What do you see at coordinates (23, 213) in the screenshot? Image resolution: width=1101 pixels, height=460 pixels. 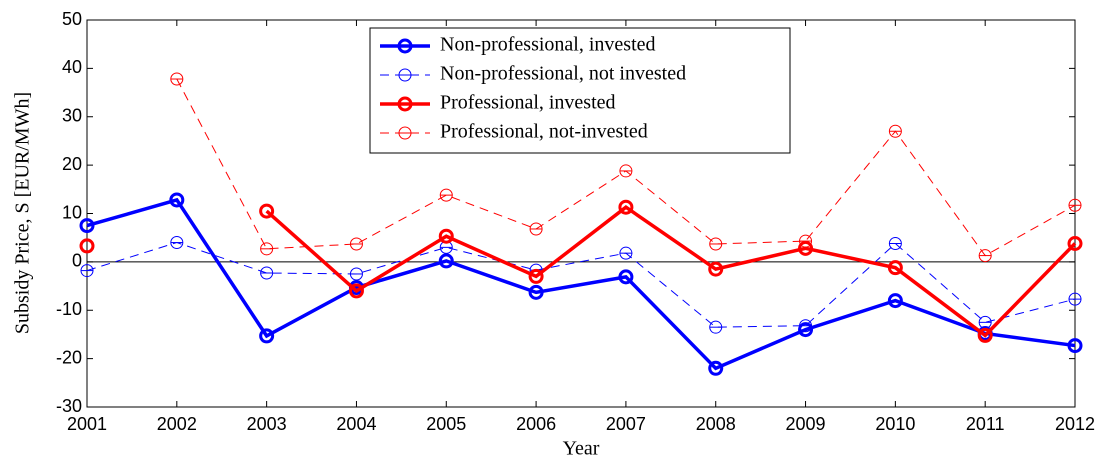 I see `y-axis-label: Subsidy Price, S [EUR/MWh]` at bounding box center [23, 213].